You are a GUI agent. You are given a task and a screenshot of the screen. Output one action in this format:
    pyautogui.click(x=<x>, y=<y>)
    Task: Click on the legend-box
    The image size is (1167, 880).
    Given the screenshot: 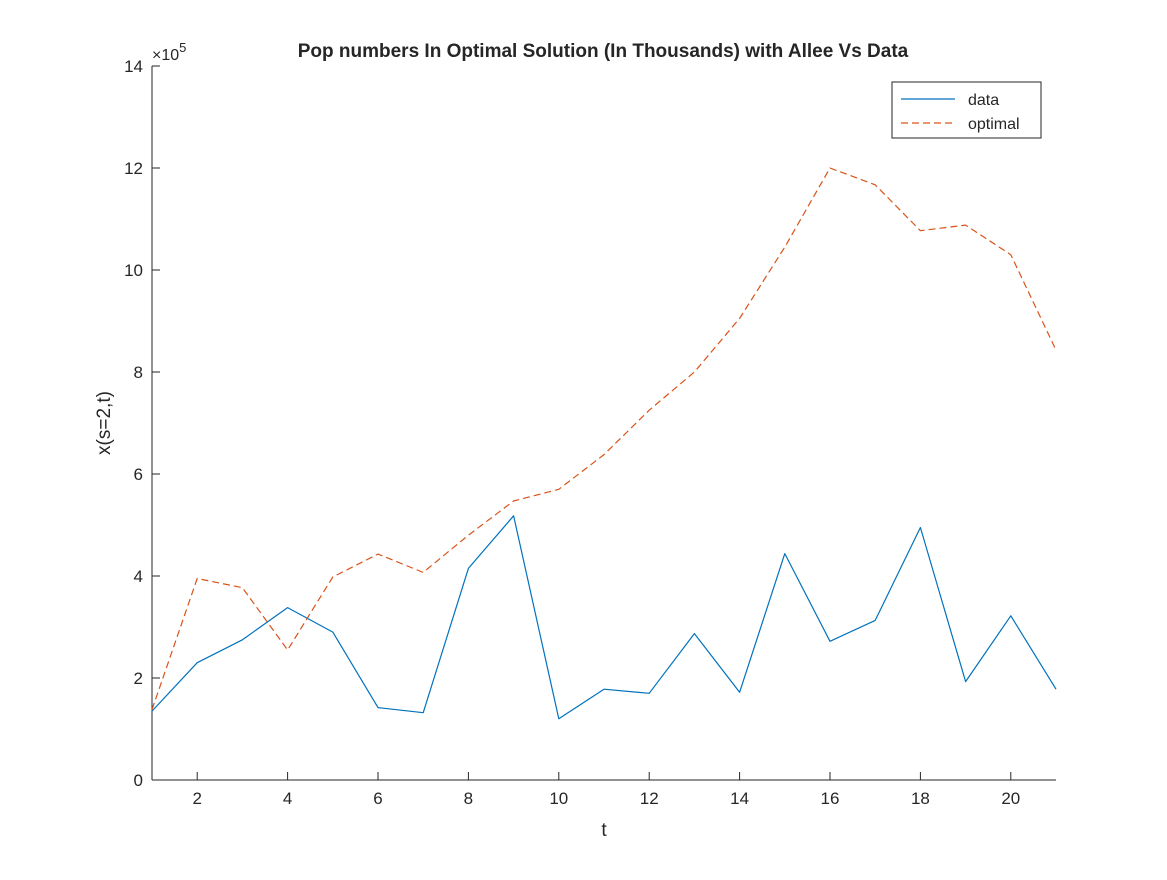 What is the action you would take?
    pyautogui.click(x=966, y=110)
    